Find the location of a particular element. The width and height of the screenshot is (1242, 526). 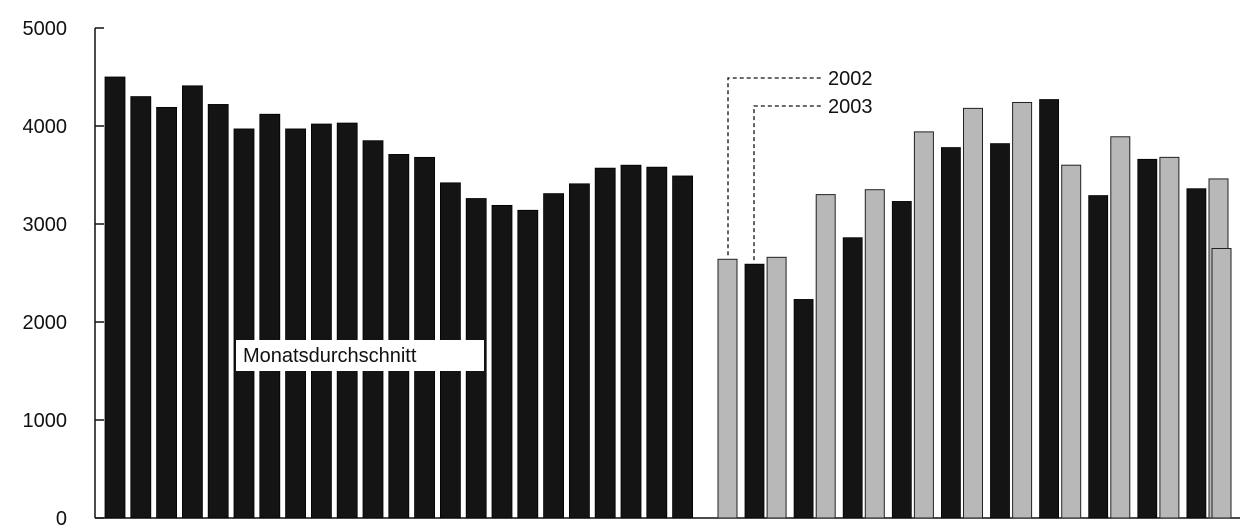

monthly-average-label-text: Monatsdurchschnitt is located at coordinates (330, 356).